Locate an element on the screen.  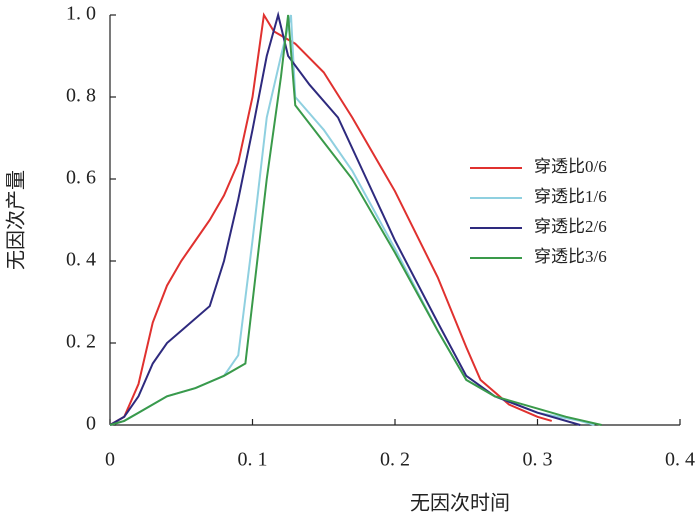
y-axis-label: 无因次产量 is located at coordinates (16, 220).